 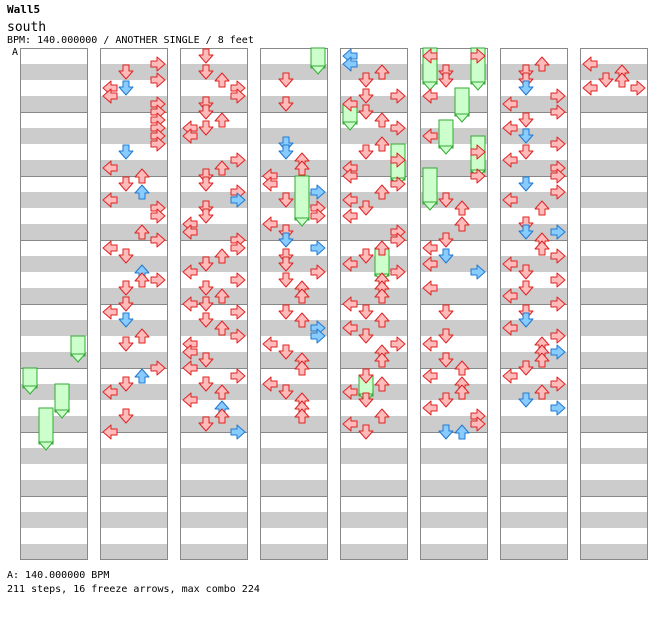 I want to click on bpm-legend: A: 140.000000 BPM, so click(x=58, y=575).